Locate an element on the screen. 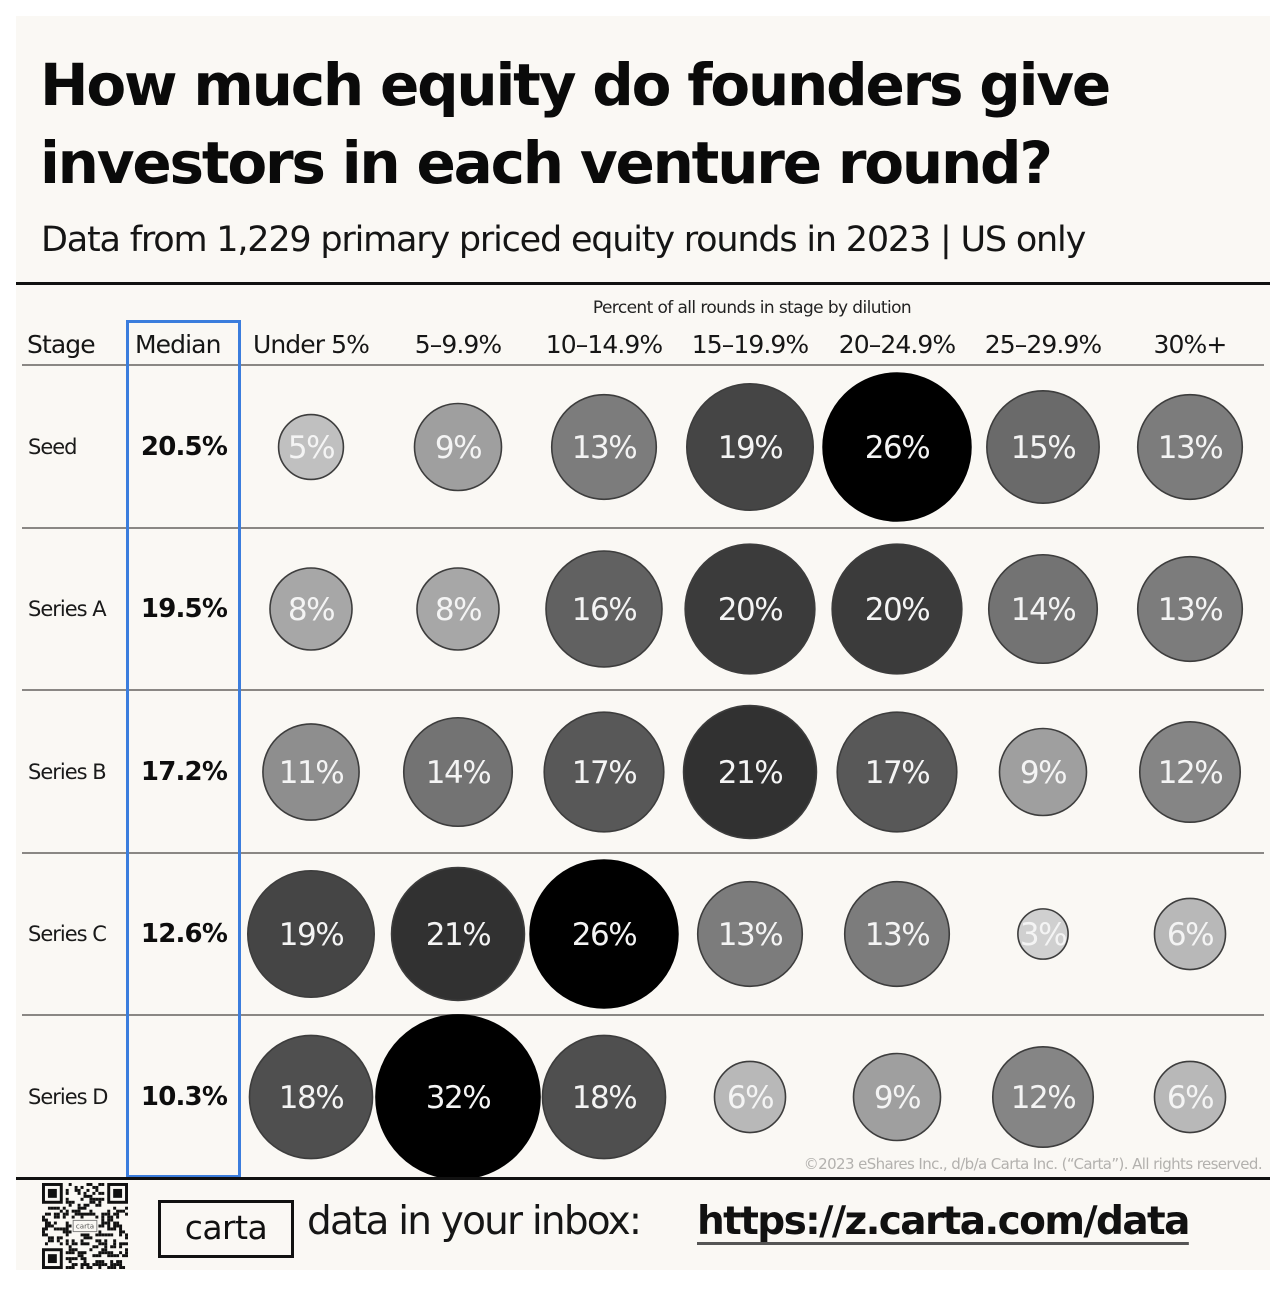 The image size is (1286, 1294). stage-label: Series B is located at coordinates (67, 772).